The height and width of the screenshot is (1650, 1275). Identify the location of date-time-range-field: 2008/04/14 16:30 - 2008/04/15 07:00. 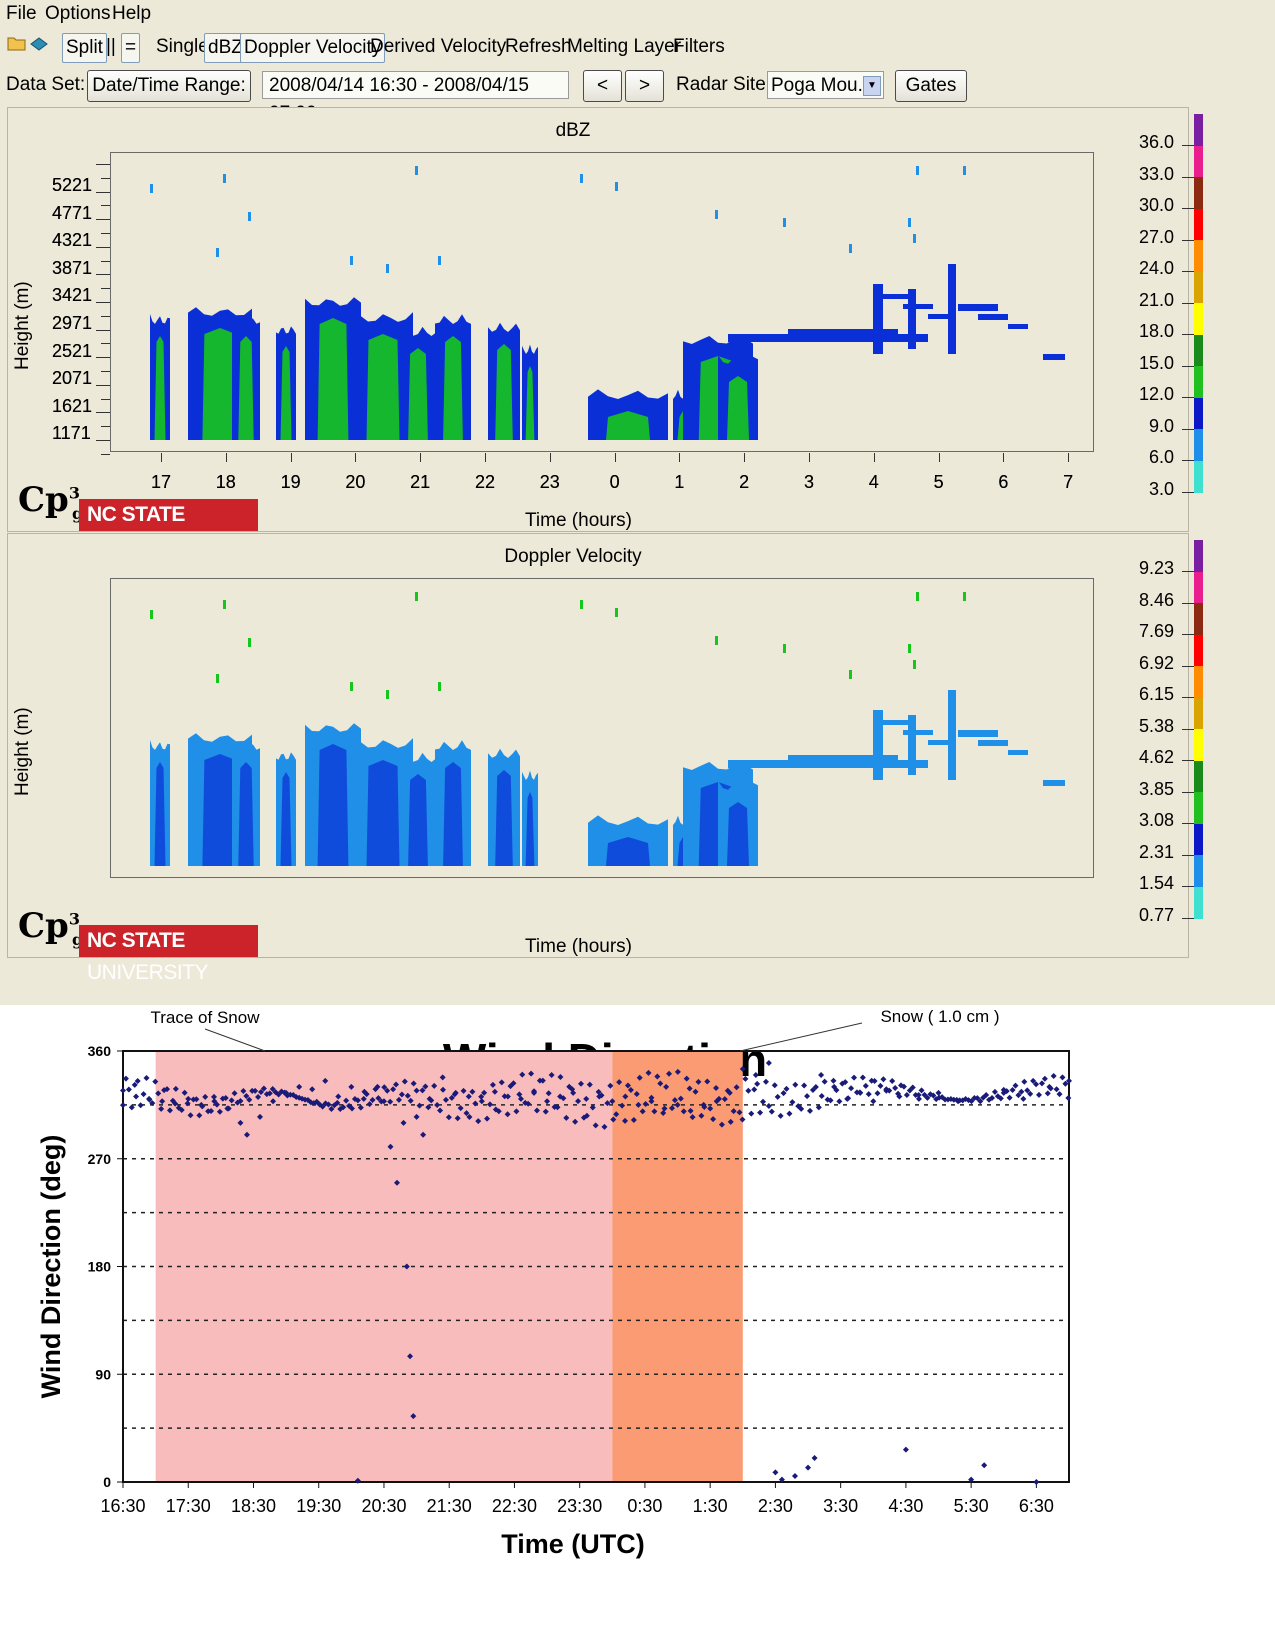
(415, 97).